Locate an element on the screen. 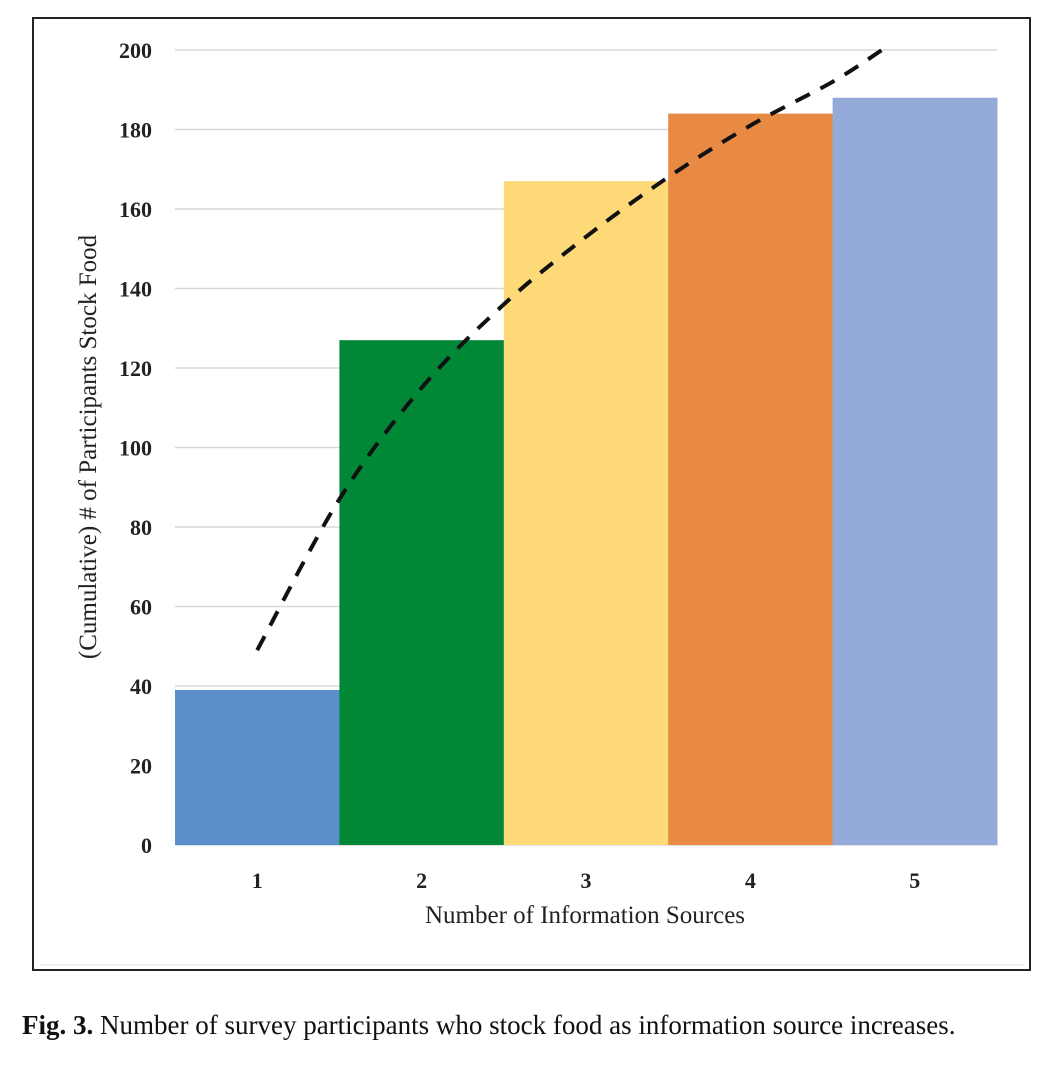  x-ticks: 1 2 3 4 5 is located at coordinates (586, 880).